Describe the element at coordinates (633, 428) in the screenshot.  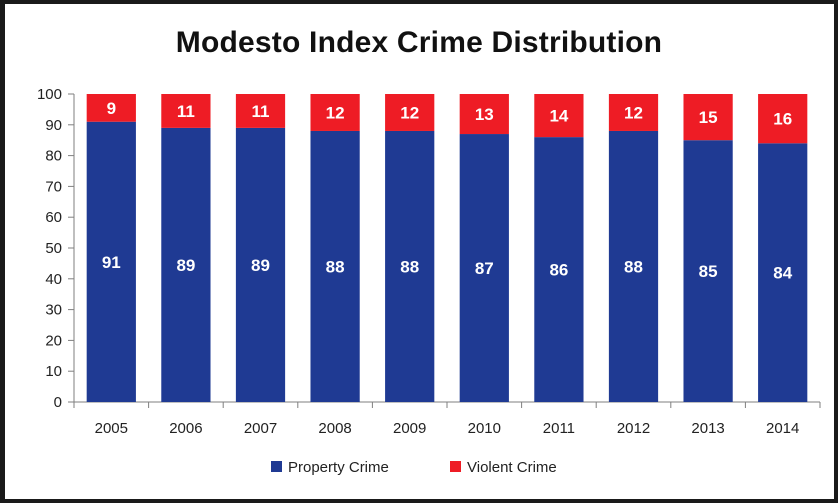
I see `x-tick-label: 2012` at that location.